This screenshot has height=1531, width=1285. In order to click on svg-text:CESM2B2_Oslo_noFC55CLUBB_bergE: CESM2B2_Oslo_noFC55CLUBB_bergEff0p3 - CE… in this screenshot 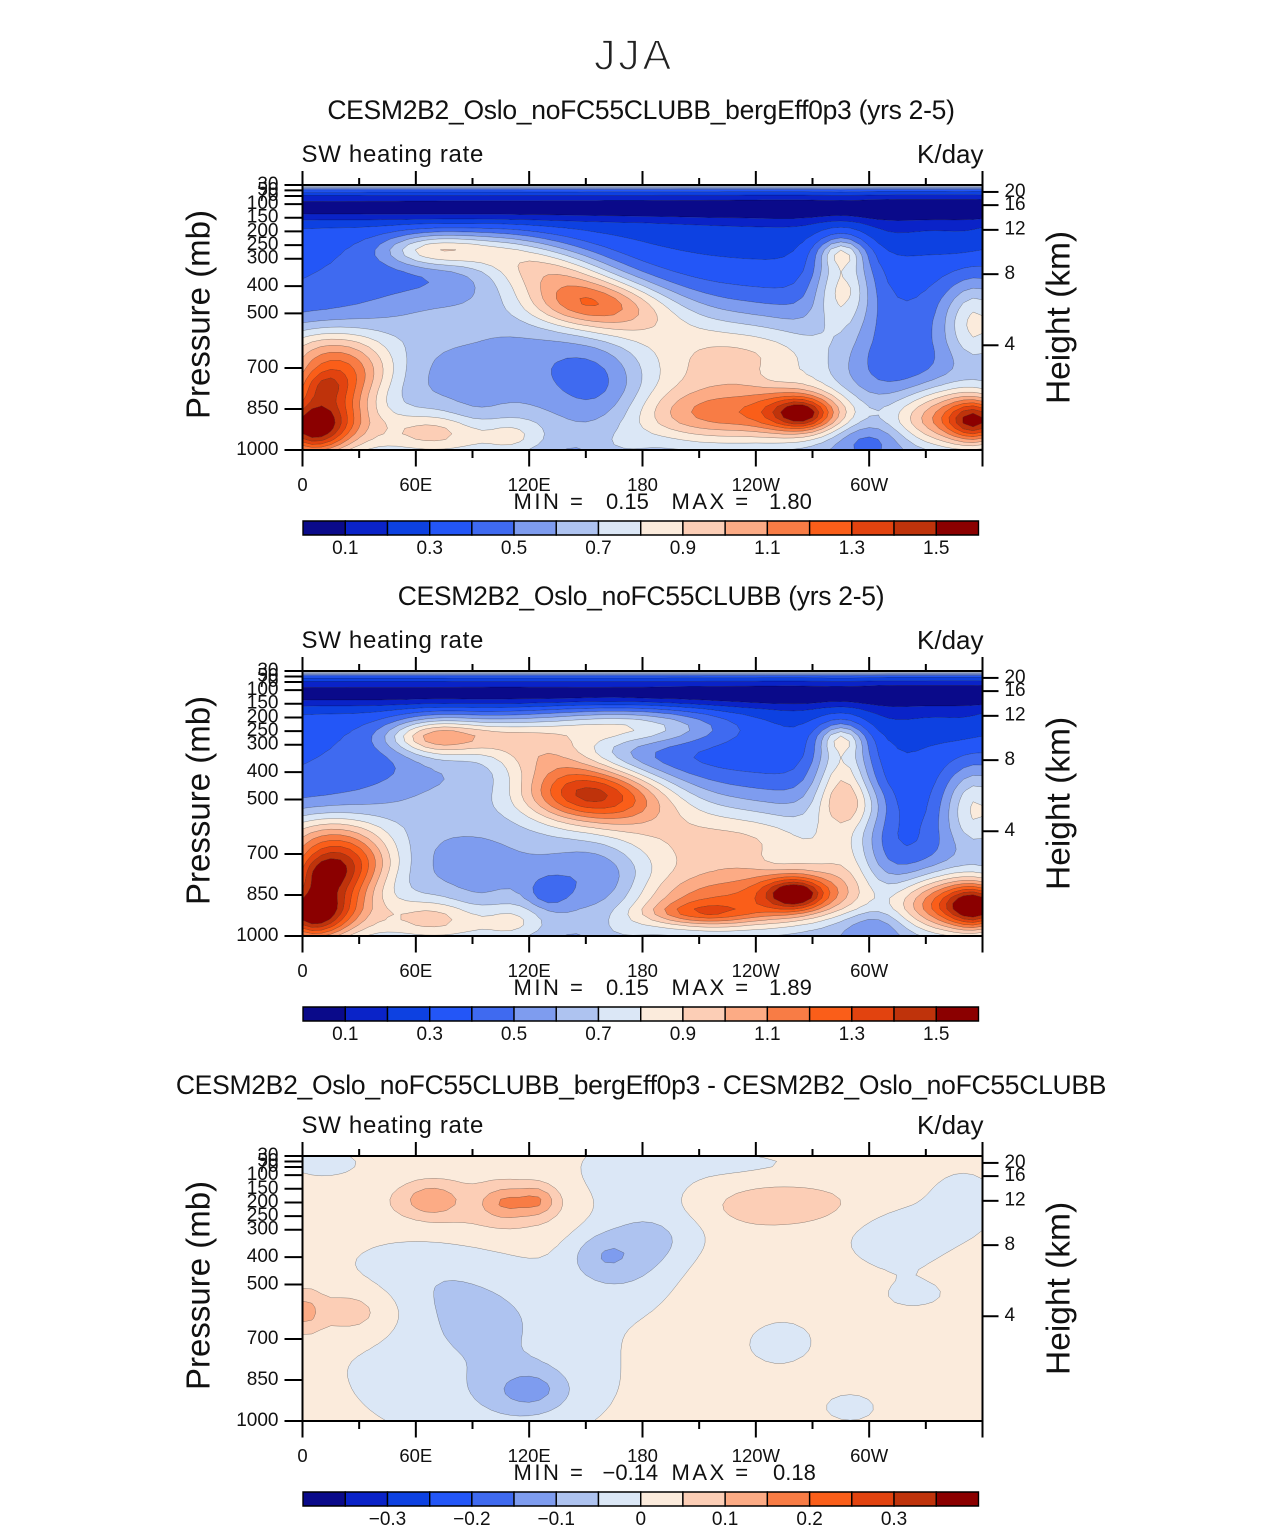, I will do `click(641, 1085)`.